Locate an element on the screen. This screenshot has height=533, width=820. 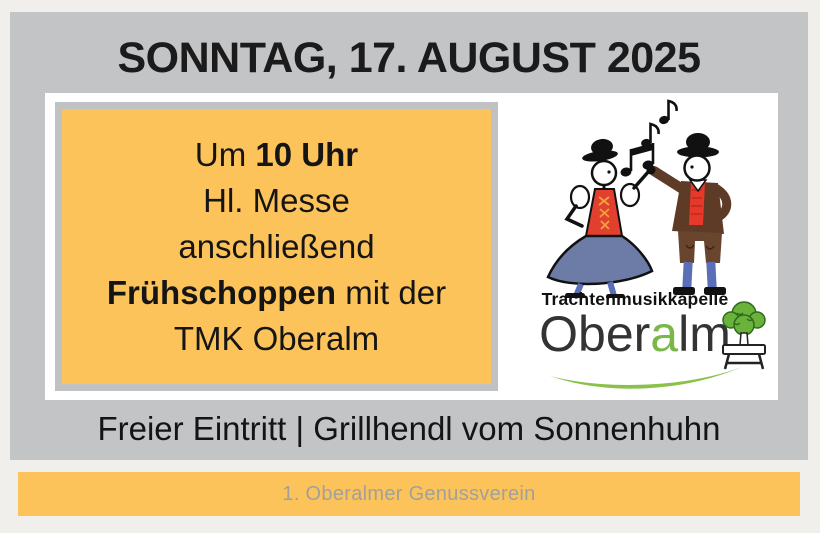
info-line-4-bold: Frühschoppen is located at coordinates (221, 292).